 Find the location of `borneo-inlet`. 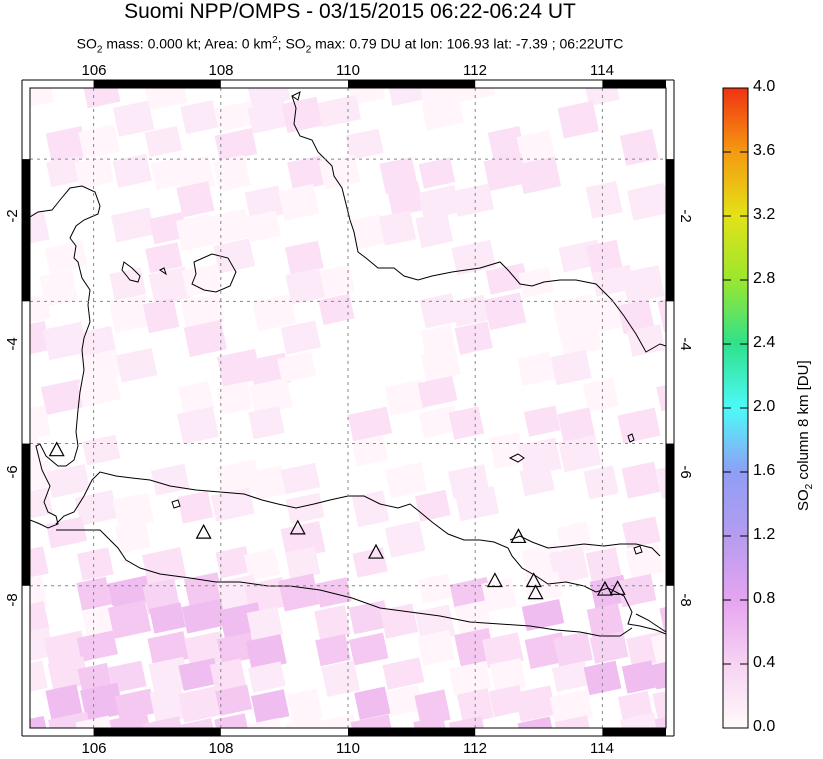

borneo-inlet is located at coordinates (296, 96).